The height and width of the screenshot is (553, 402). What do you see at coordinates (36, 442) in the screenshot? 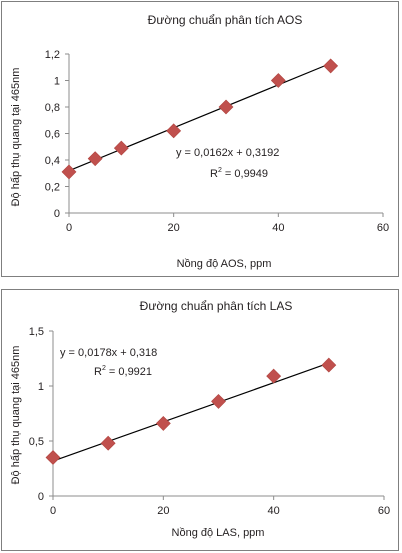
I see `y-tick-label: 0,5` at bounding box center [36, 442].